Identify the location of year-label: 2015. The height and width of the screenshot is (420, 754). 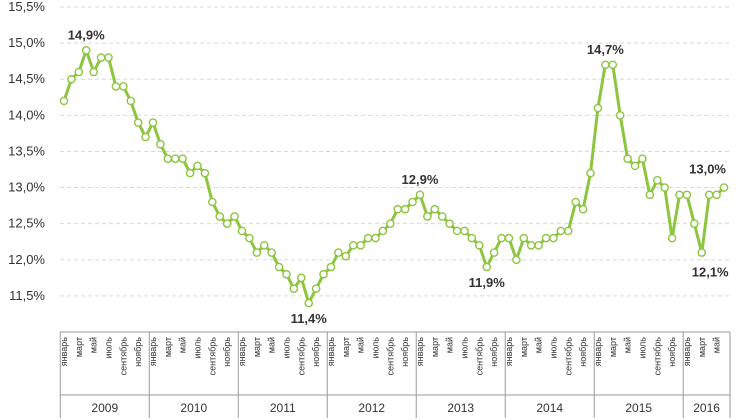
(638, 408).